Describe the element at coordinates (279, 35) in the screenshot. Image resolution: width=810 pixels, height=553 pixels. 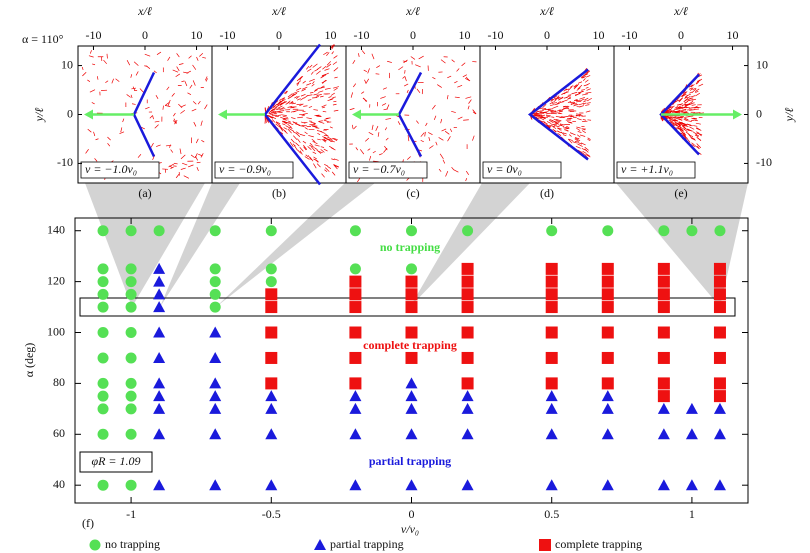
I see `inset-x-tick-label: 0` at that location.